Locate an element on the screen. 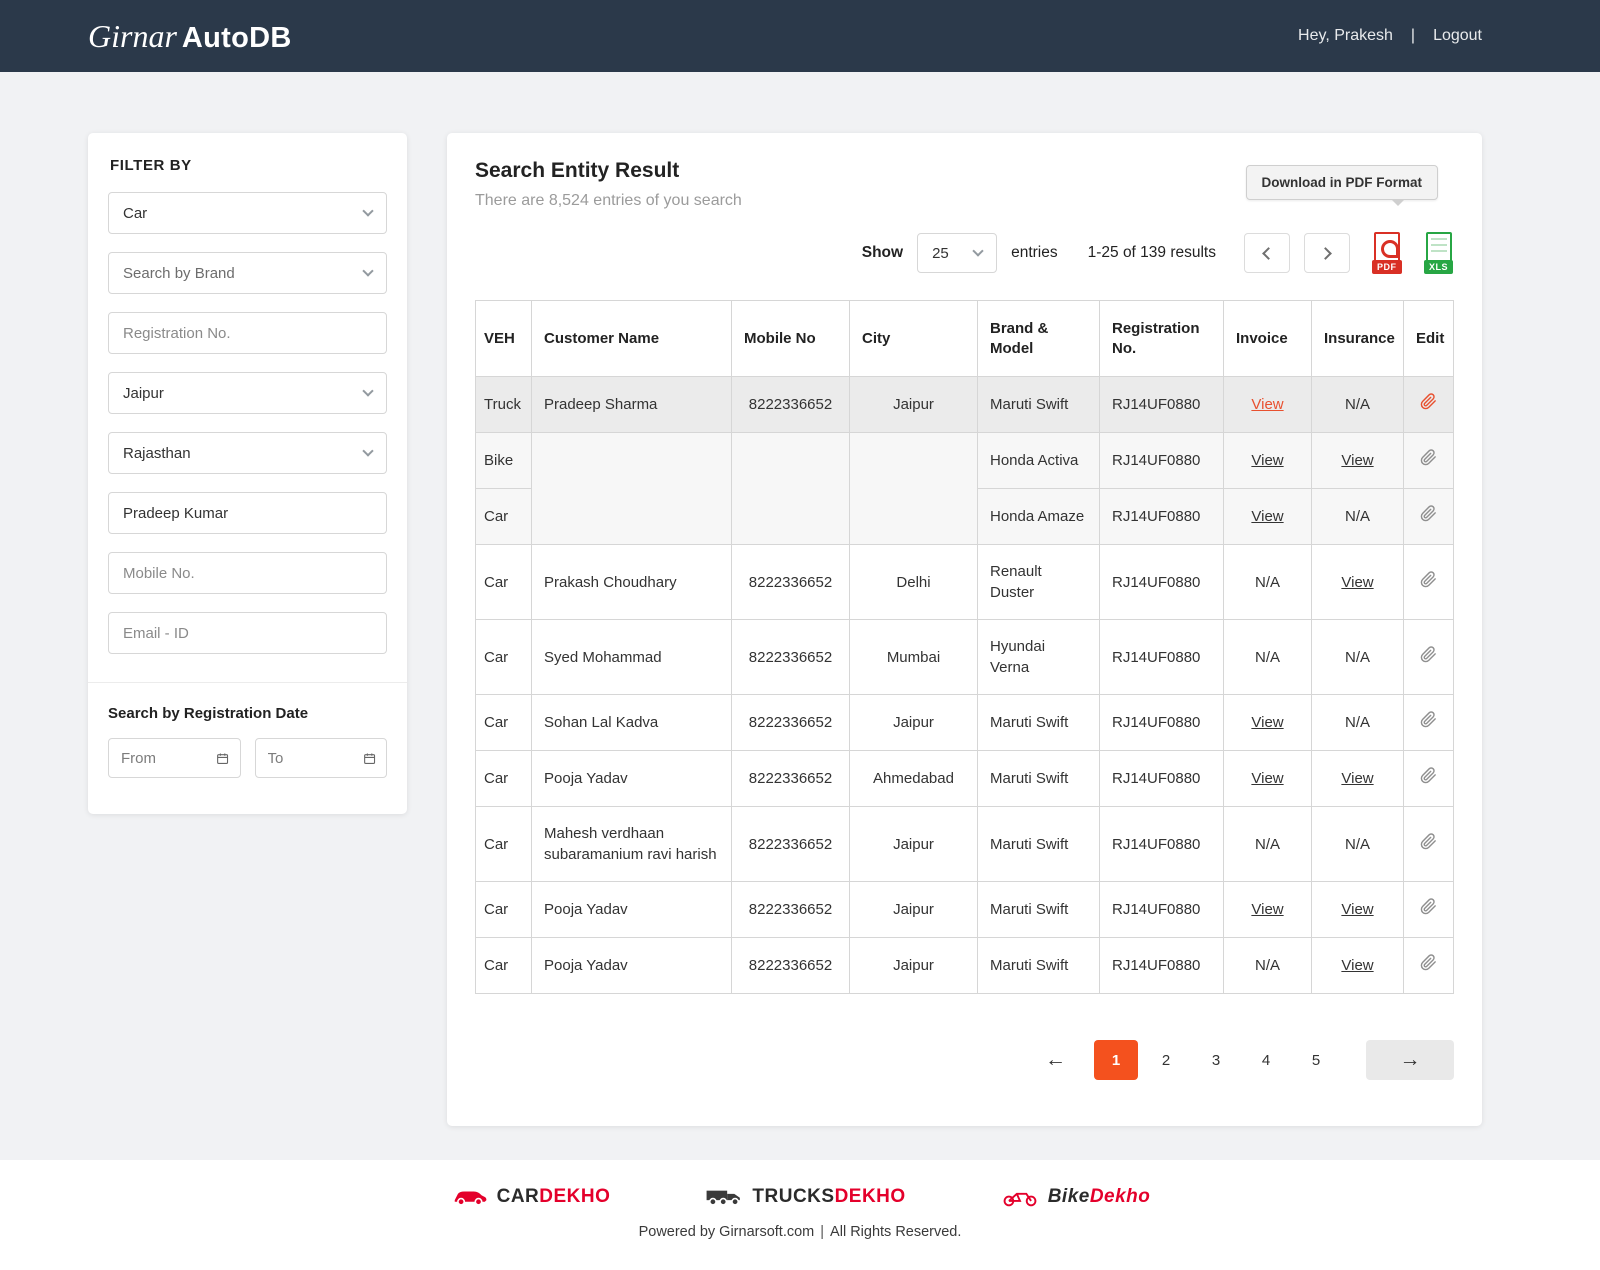 The width and height of the screenshot is (1600, 1270). prev-page-button is located at coordinates (1267, 253).